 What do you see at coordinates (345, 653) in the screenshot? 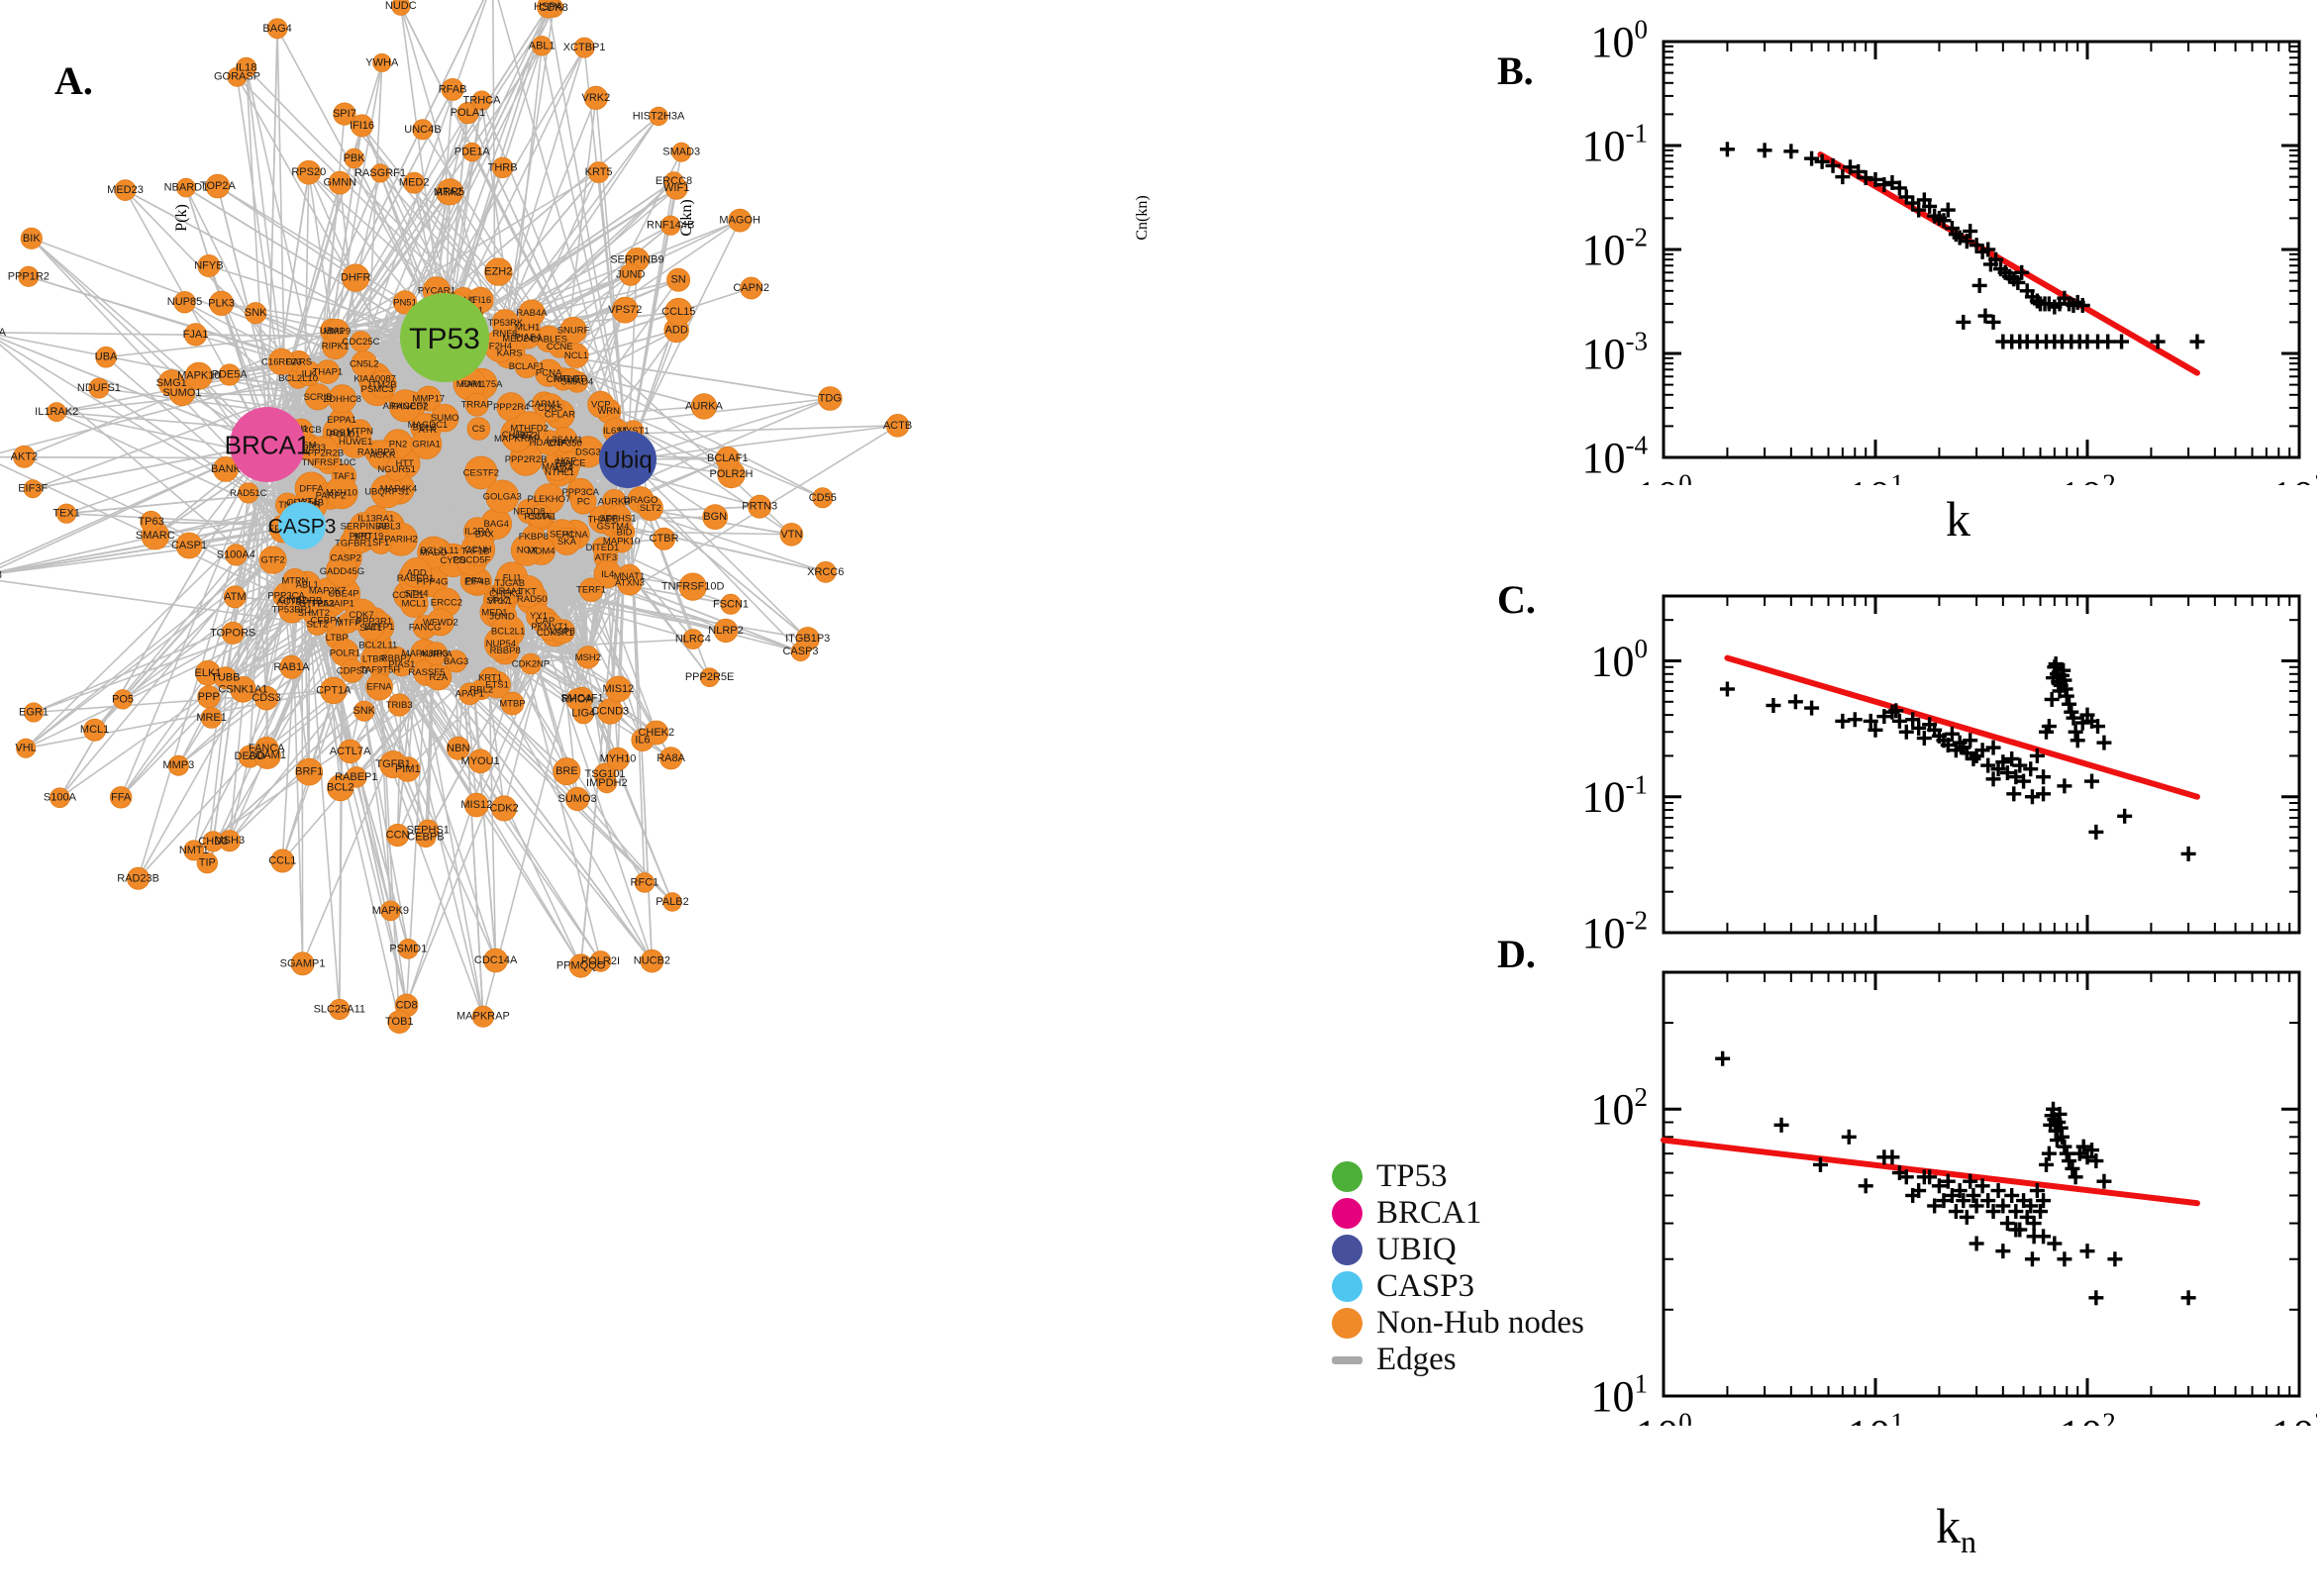
I see `svg-text: POLR1` at bounding box center [345, 653].